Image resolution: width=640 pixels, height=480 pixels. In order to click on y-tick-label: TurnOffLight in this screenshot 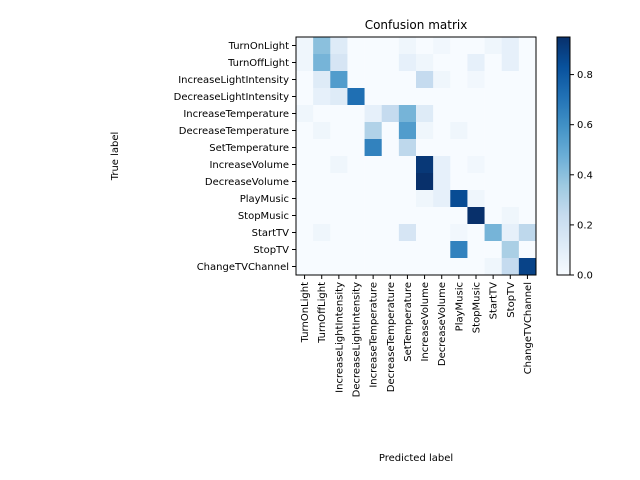, I will do `click(258, 63)`.